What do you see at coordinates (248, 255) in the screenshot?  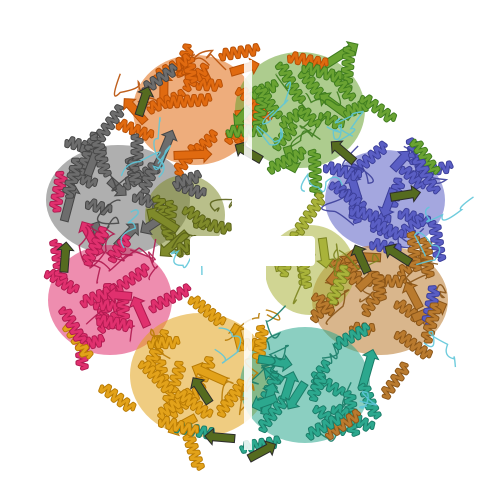 I see `channel-seam` at bounding box center [248, 255].